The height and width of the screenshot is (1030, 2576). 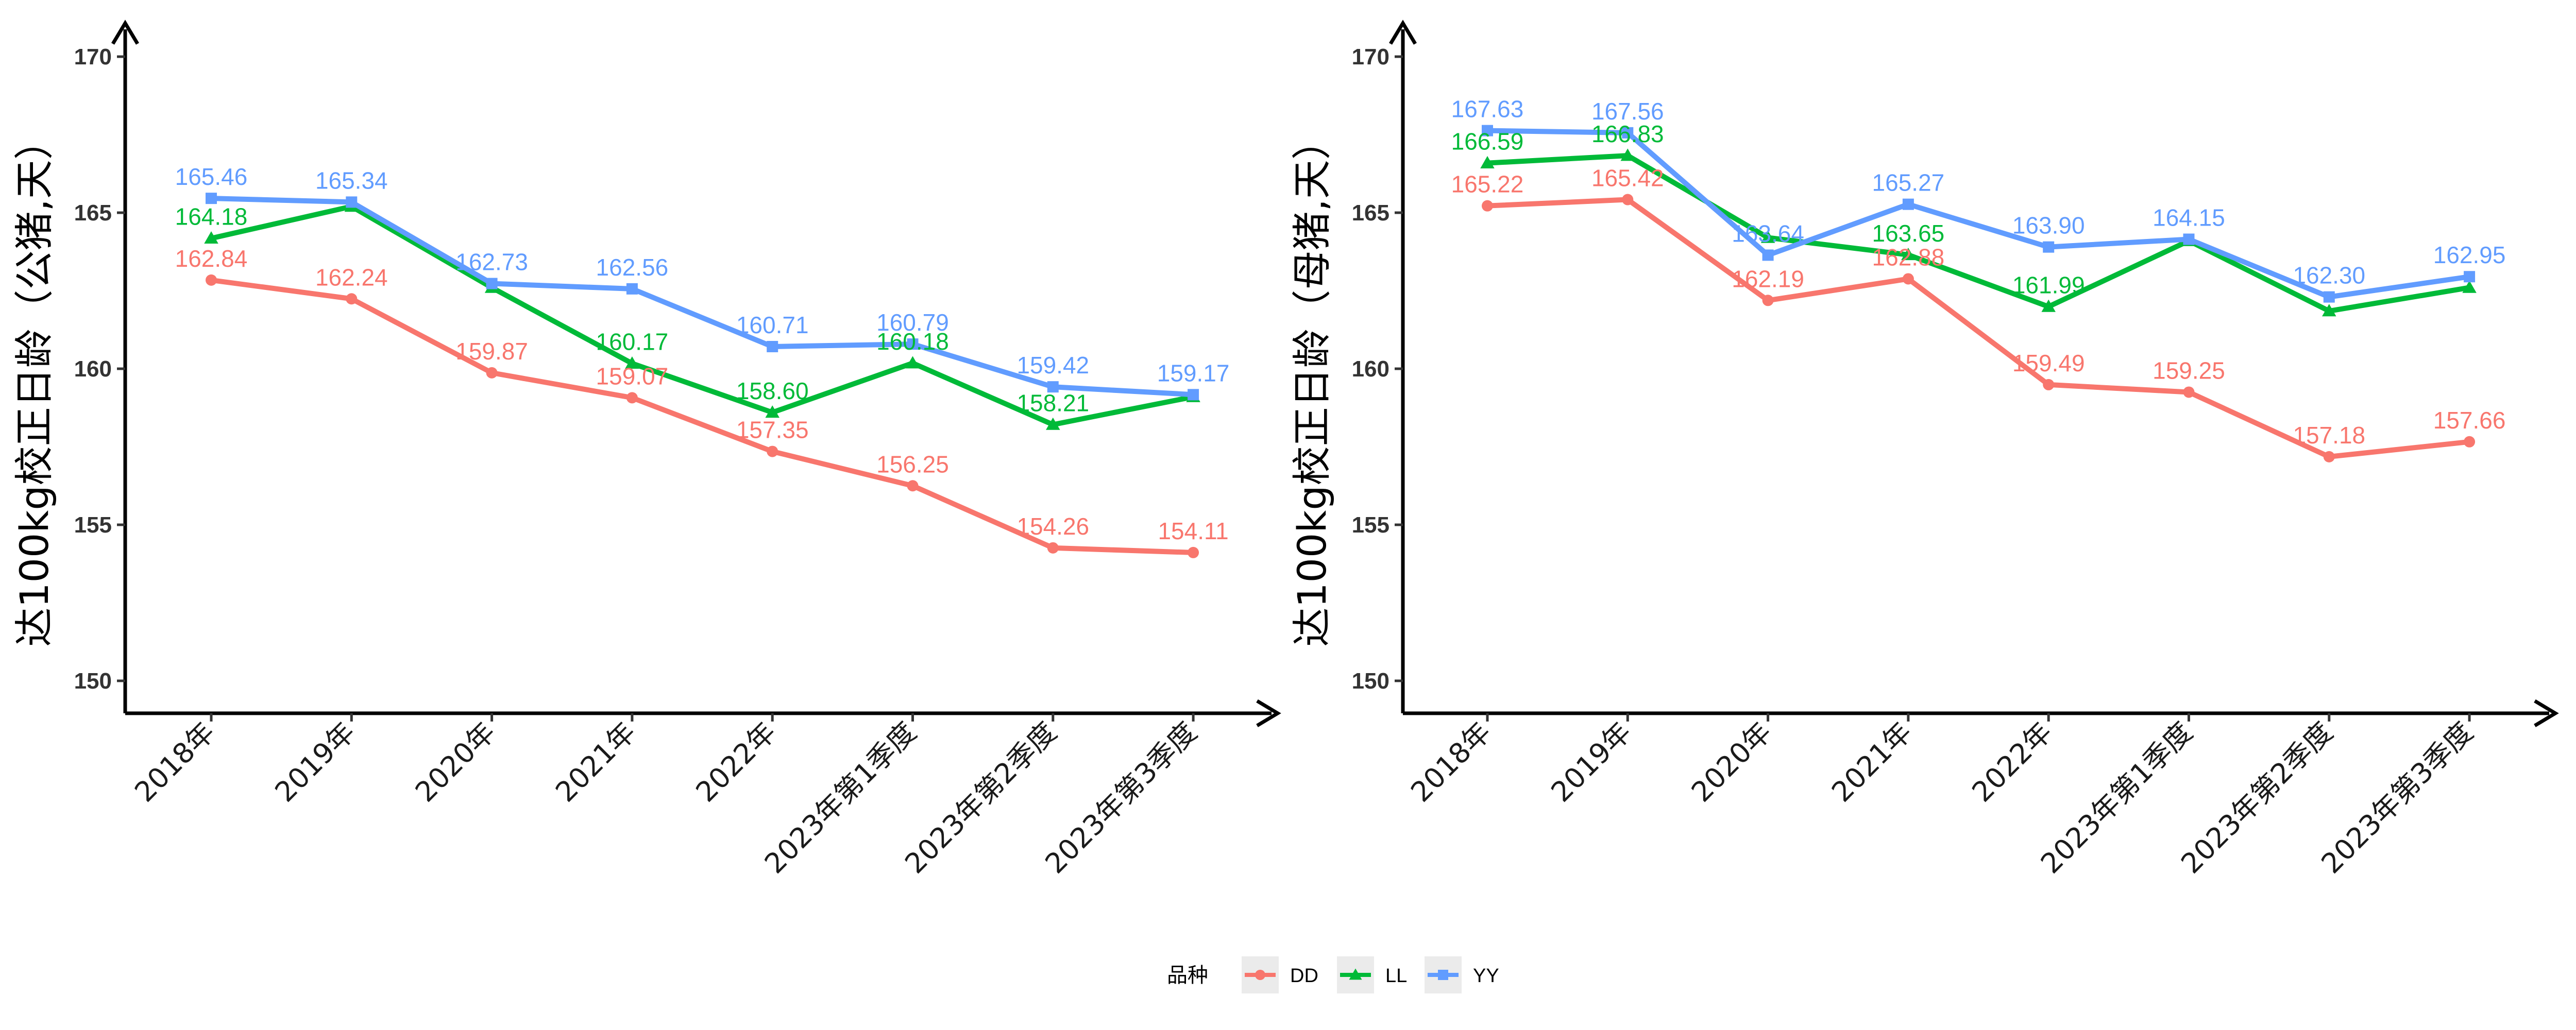 I want to click on legend-marker-yy, so click(x=1443, y=975).